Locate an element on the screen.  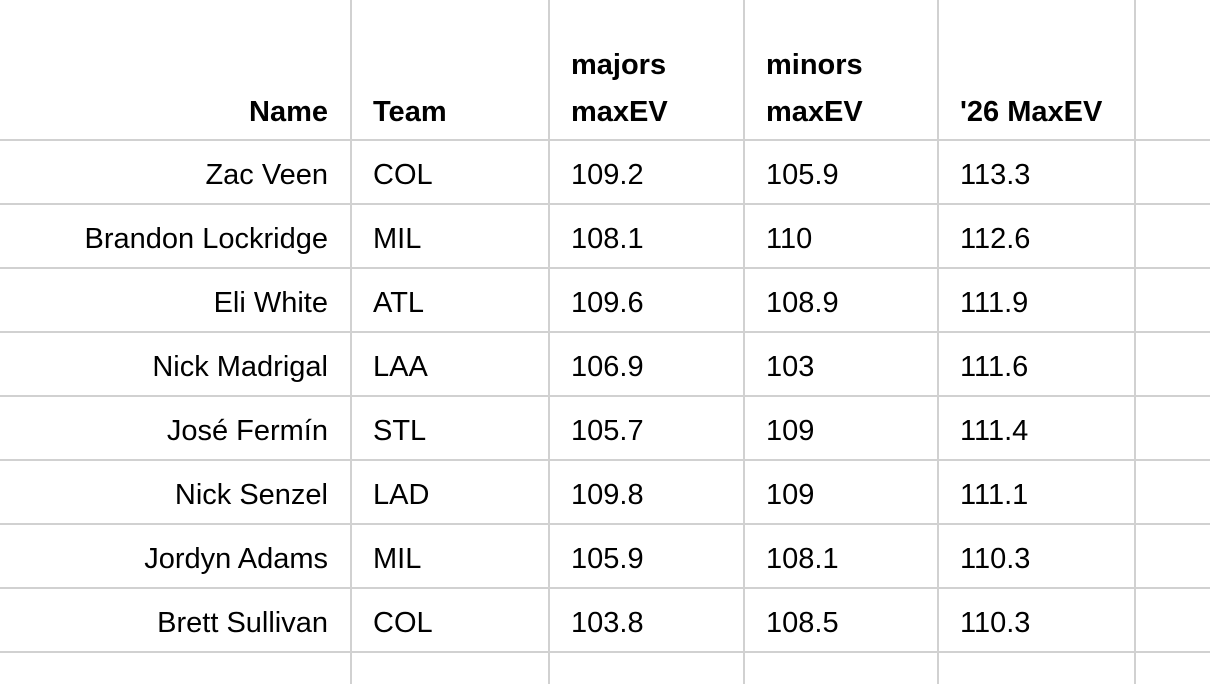
column-header-minors-maxev: minors maxEV is located at coordinates (842, 70).